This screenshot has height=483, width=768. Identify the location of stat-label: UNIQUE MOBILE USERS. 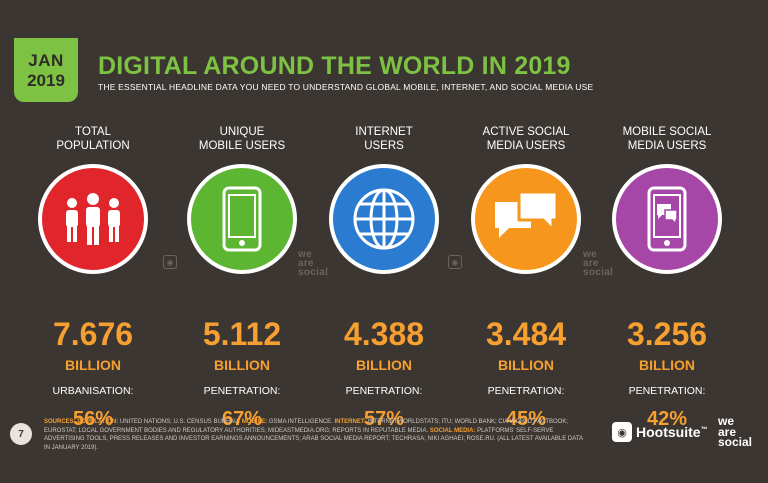
(242, 139).